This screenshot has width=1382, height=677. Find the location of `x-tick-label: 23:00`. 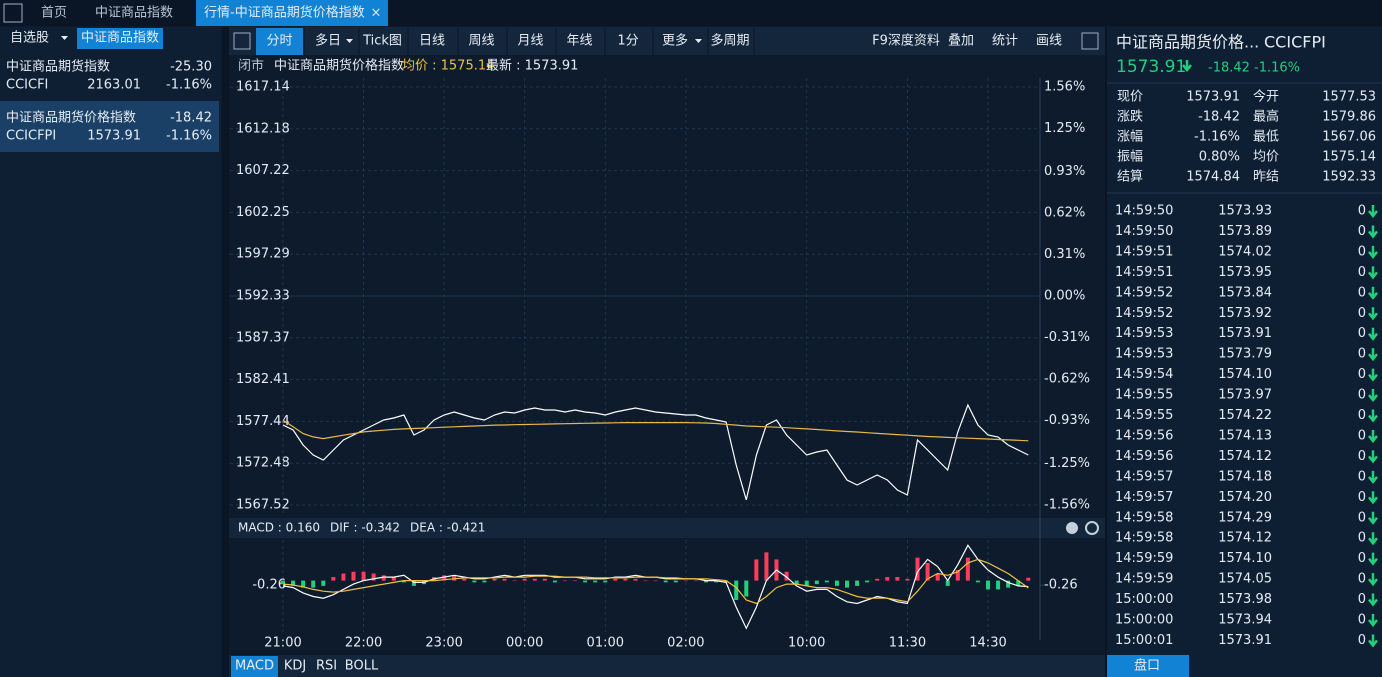

x-tick-label: 23:00 is located at coordinates (443, 643).